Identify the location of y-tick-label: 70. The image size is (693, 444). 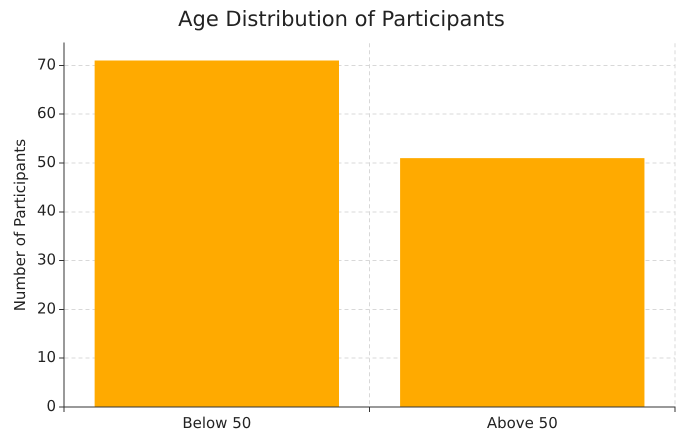
(46, 64).